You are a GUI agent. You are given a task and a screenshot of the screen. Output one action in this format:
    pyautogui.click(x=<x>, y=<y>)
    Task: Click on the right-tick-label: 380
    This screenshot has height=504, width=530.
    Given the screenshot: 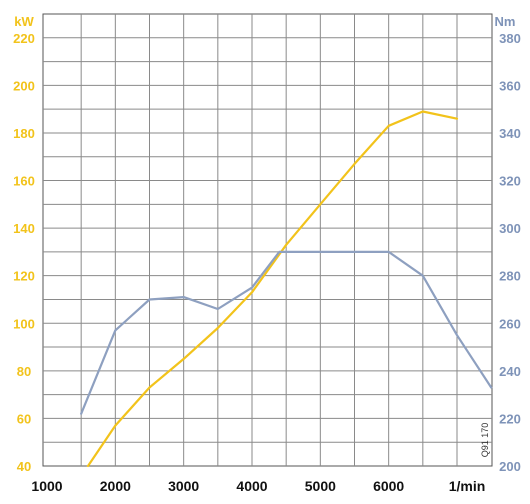 What is the action you would take?
    pyautogui.click(x=510, y=38)
    